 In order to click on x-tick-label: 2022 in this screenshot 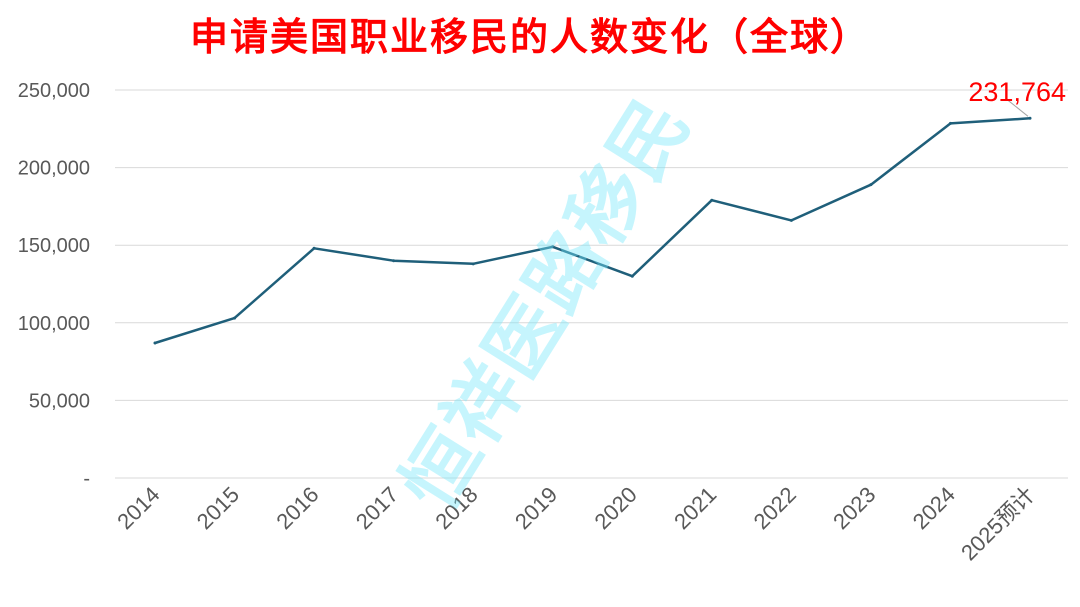, I will do `click(775, 508)`.